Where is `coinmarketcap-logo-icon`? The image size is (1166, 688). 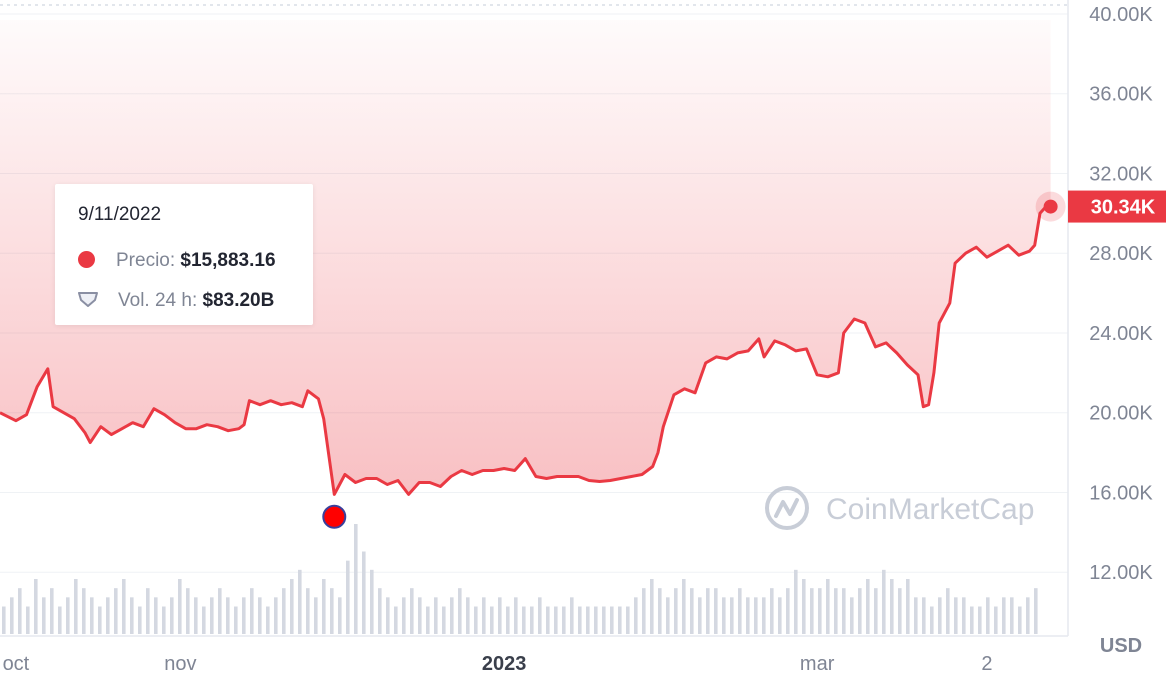 coinmarketcap-logo-icon is located at coordinates (787, 508).